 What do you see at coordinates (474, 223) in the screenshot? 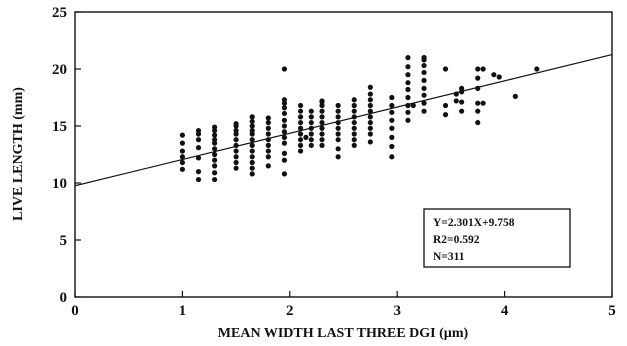
I see `stats-equation: Y=2.301X+9.758` at bounding box center [474, 223].